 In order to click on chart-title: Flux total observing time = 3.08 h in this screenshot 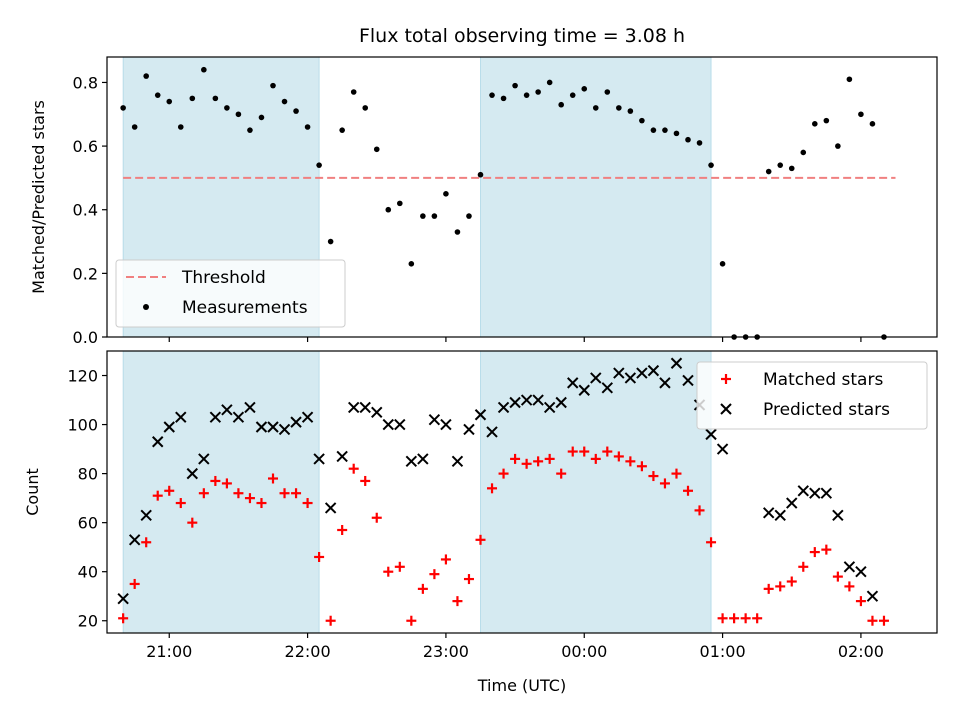, I will do `click(522, 36)`.